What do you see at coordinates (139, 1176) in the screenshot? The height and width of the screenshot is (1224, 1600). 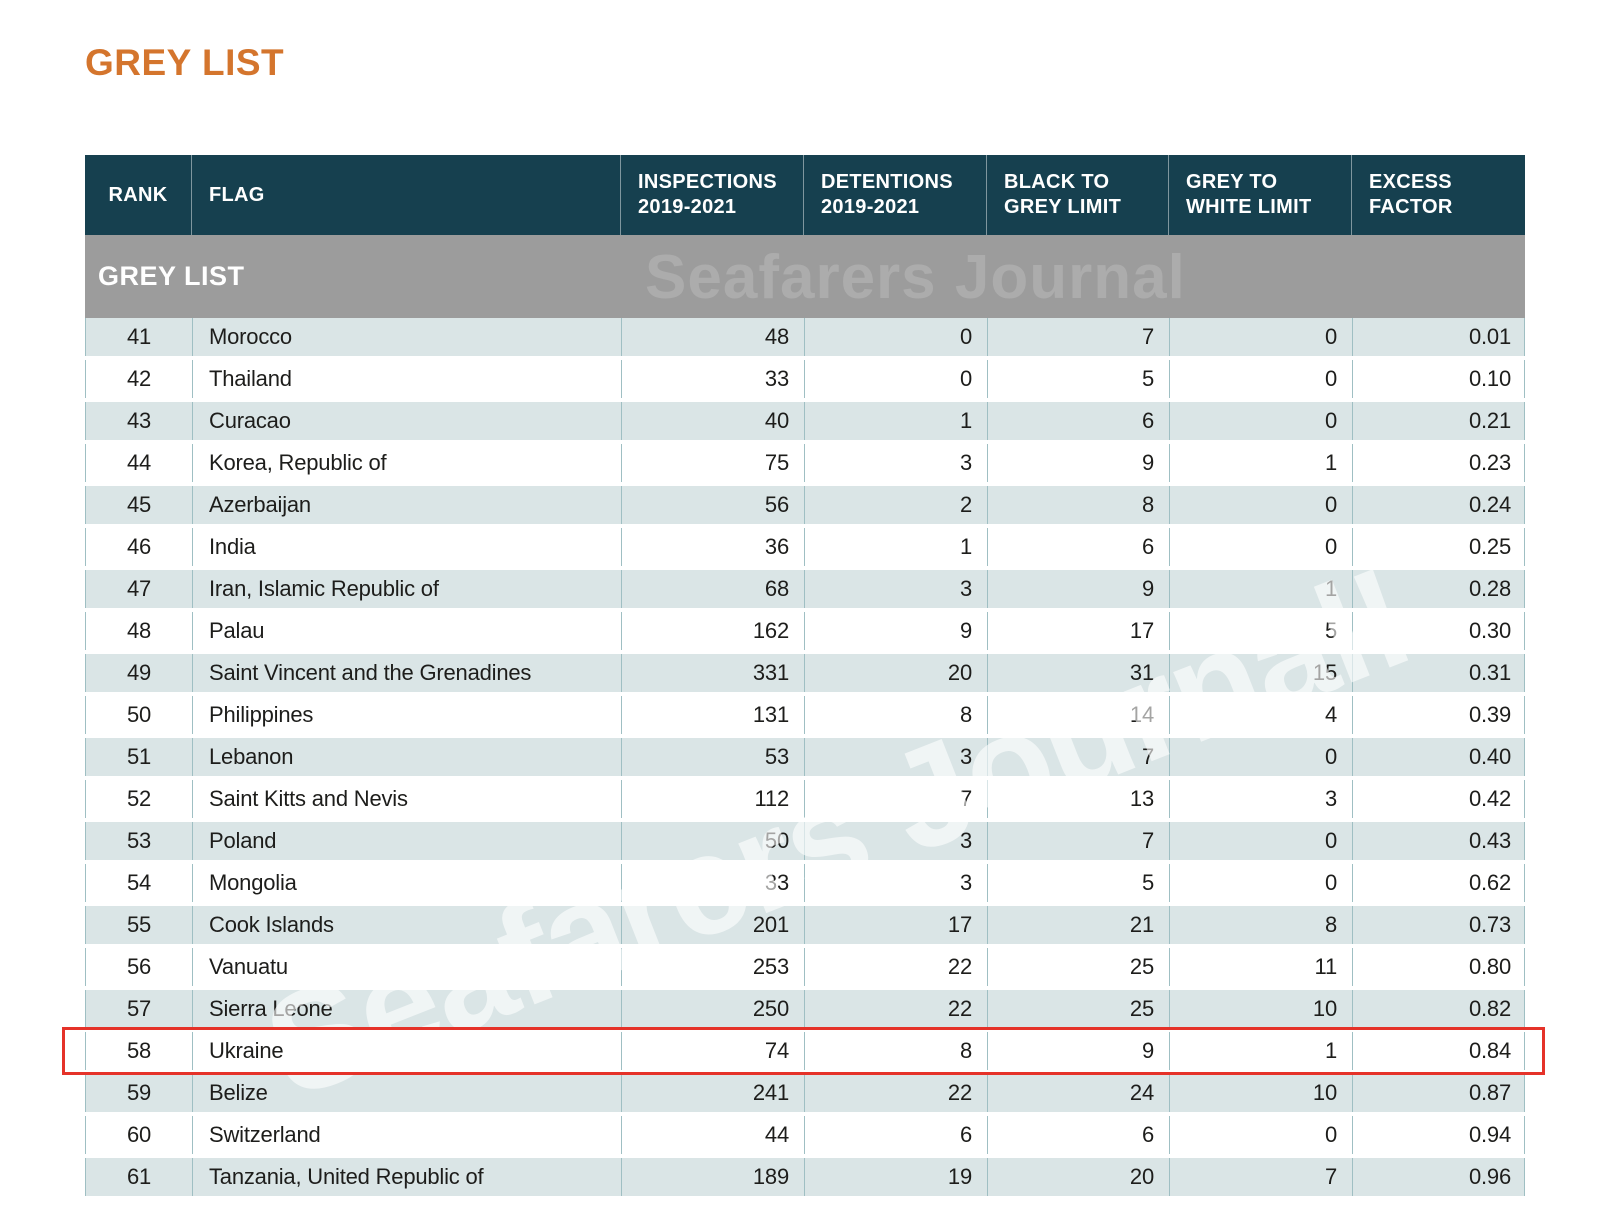 I see `cell-rank: 61` at bounding box center [139, 1176].